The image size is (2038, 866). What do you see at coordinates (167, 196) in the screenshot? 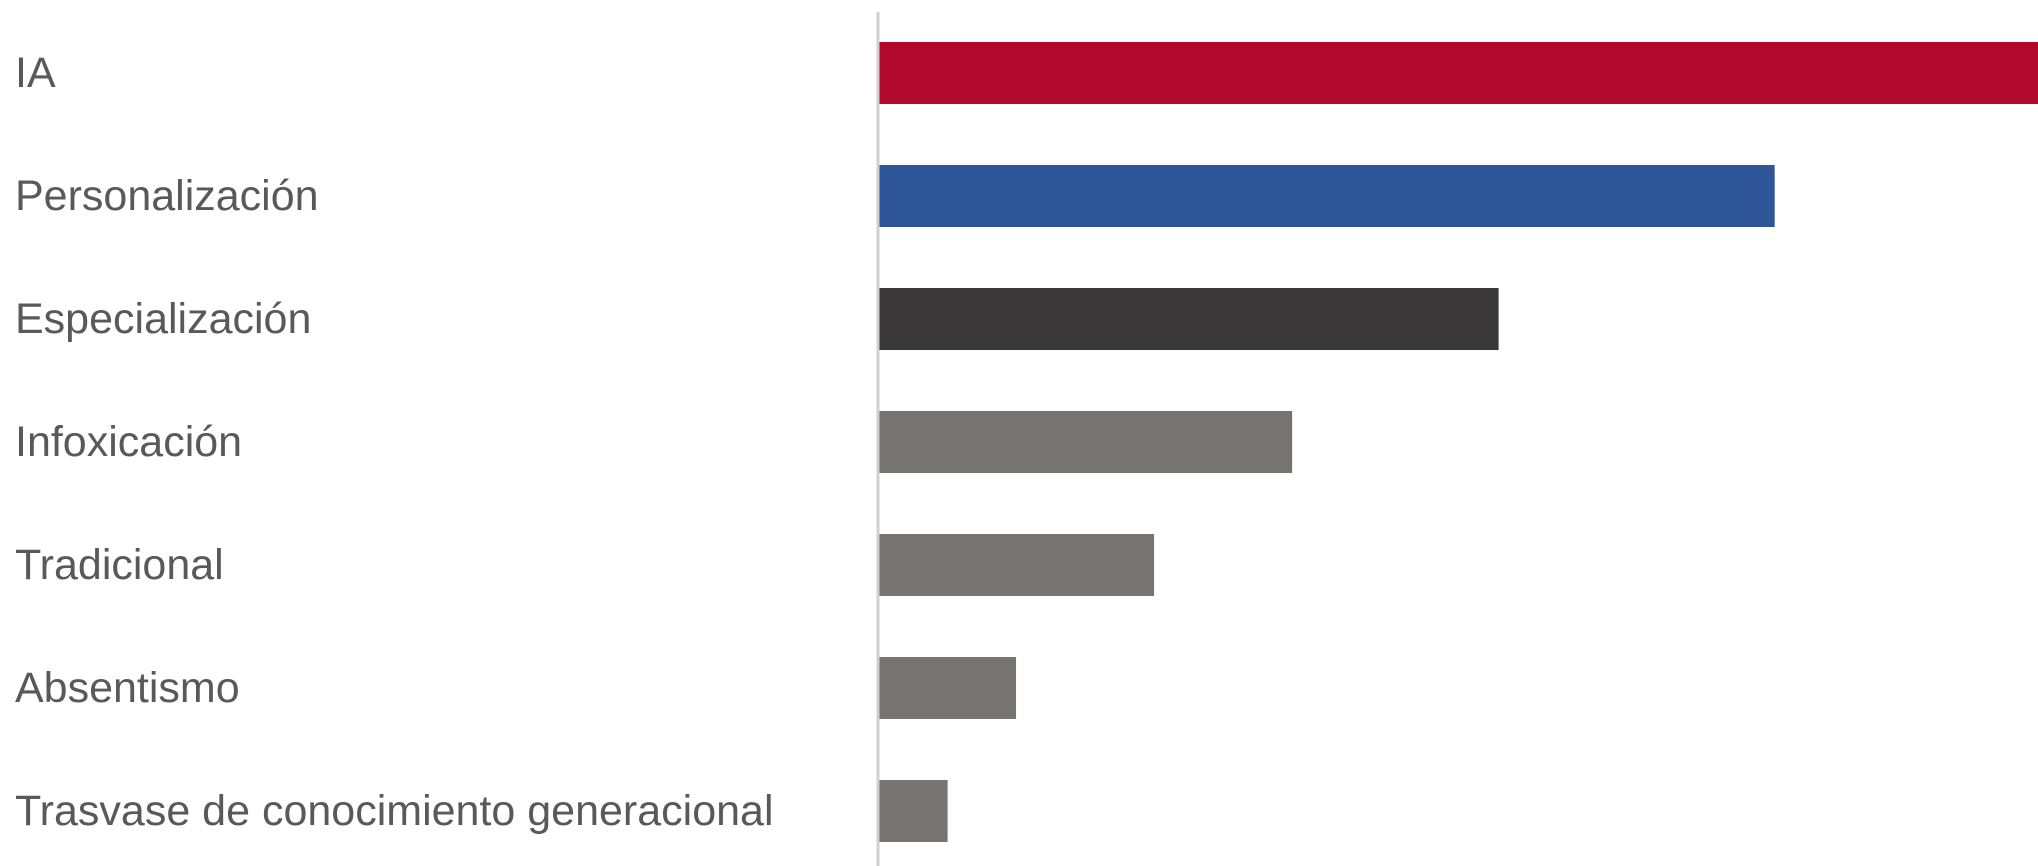
I see `category-label: Personalización` at bounding box center [167, 196].